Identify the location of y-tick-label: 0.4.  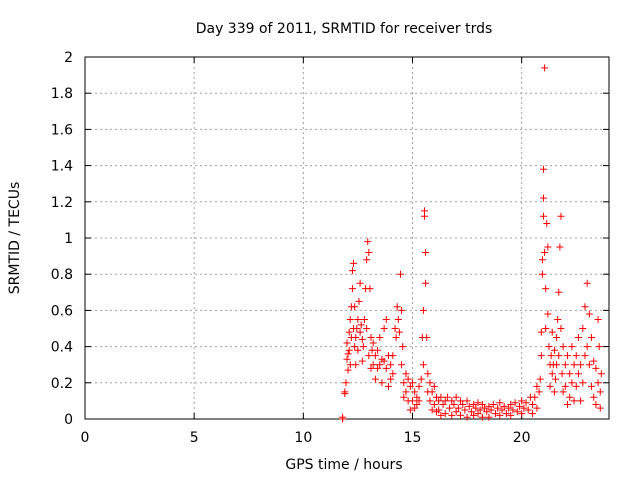
(62, 348).